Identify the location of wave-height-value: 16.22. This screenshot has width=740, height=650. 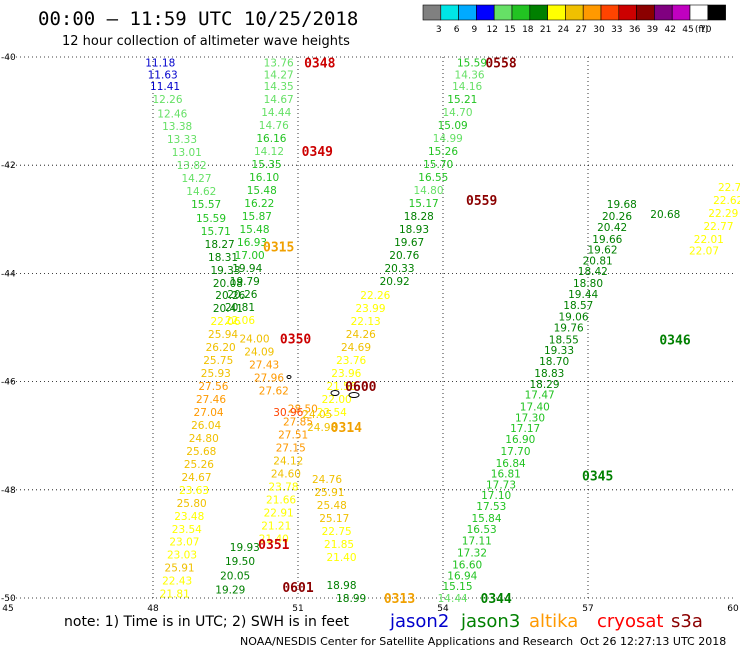
(259, 204).